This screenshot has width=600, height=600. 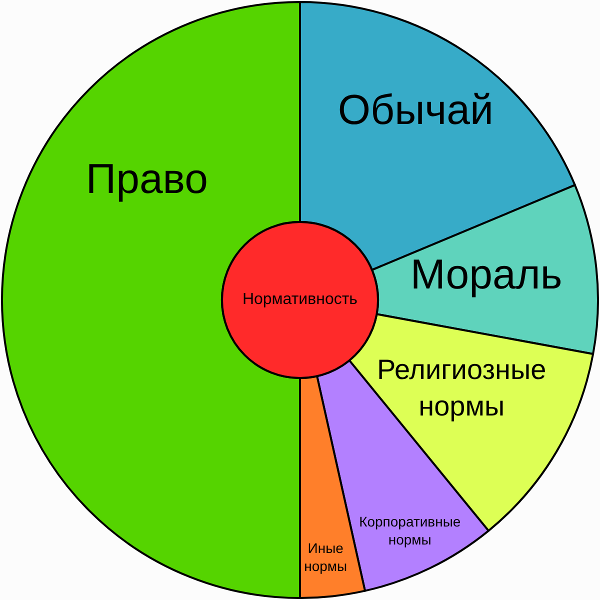 What do you see at coordinates (486, 274) in the screenshot?
I see `slice-label: Мораль` at bounding box center [486, 274].